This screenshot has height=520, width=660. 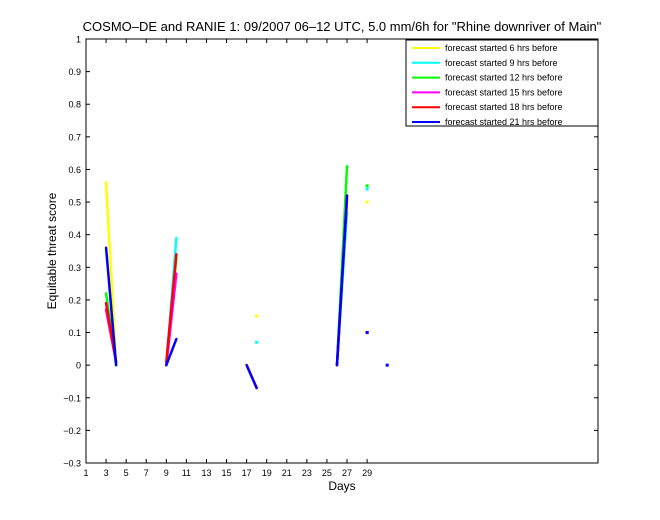 I want to click on y-tick-label: 0.6, so click(x=74, y=170).